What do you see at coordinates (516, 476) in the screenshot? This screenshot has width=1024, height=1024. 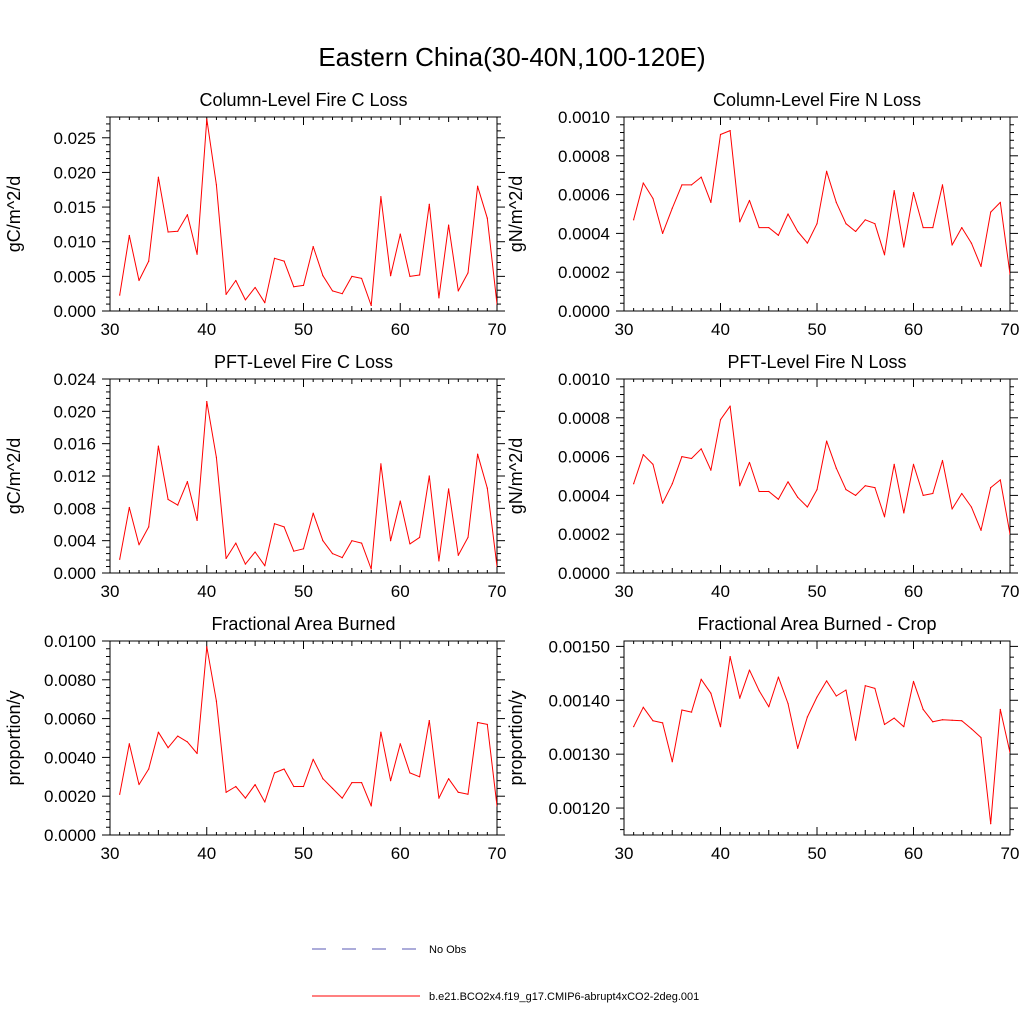 I see `y-axis-label: gN/m^2/d` at bounding box center [516, 476].